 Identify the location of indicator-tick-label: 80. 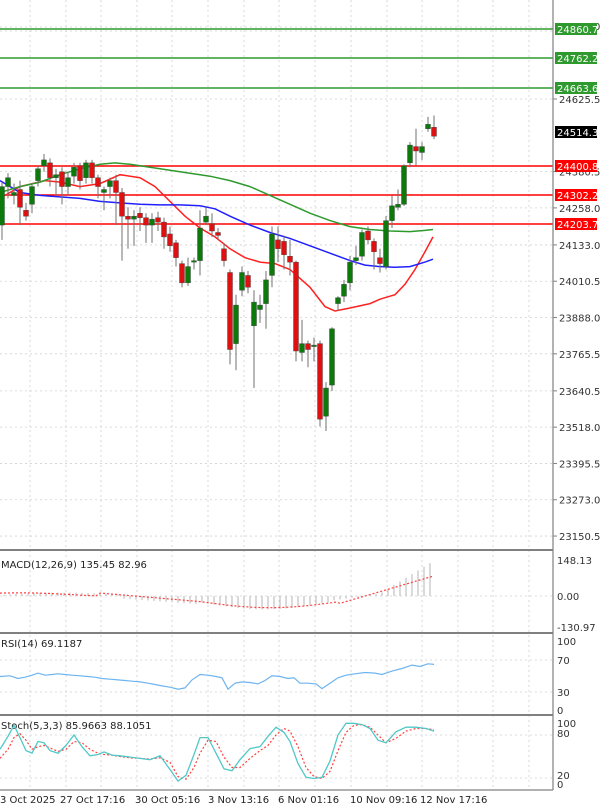
(563, 734).